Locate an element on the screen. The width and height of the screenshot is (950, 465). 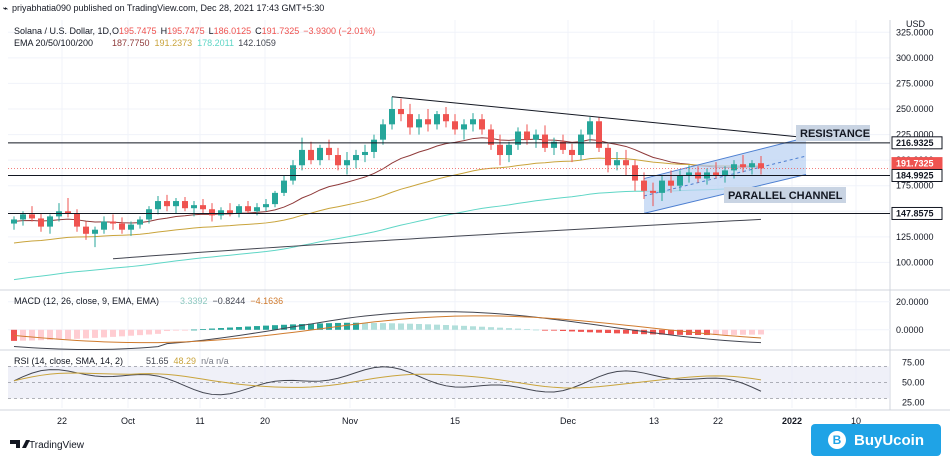
rsi-tick-label: 25.00 is located at coordinates (913, 402).